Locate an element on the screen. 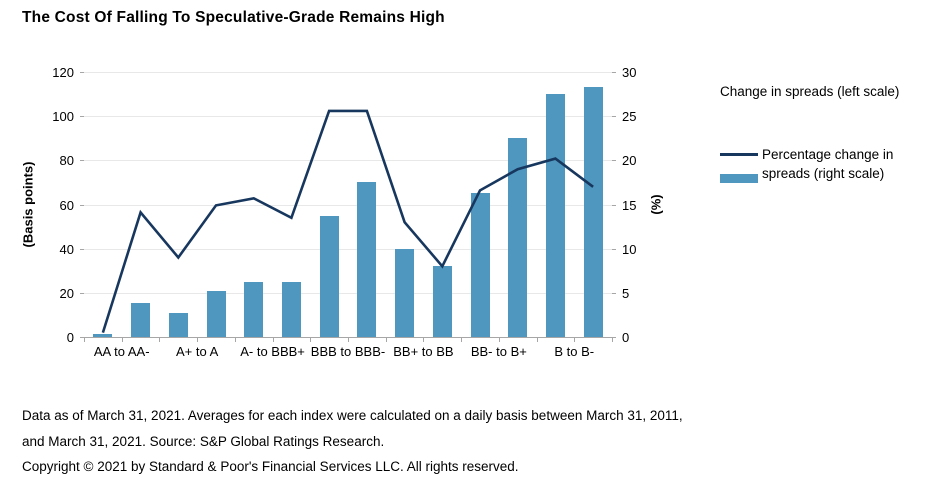 The height and width of the screenshot is (486, 926). right-axis-tick-label: 15 is located at coordinates (629, 205).